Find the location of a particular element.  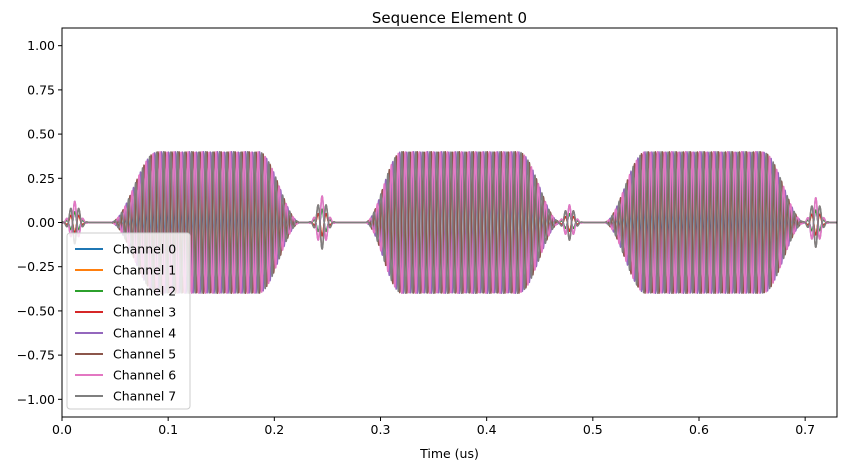

y-tick-label: 0.25 is located at coordinates (41, 178).